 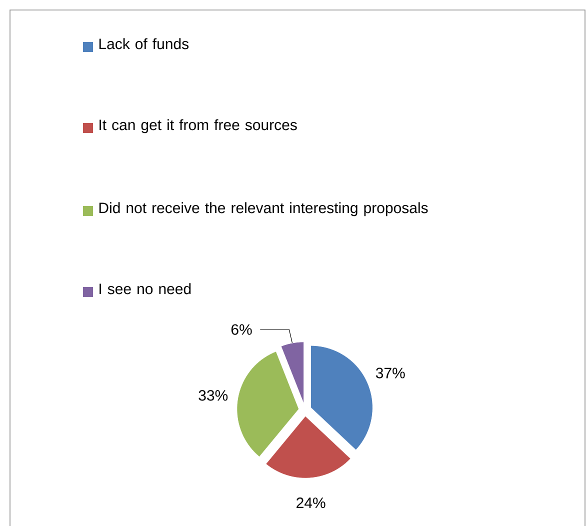 I want to click on data-label: 6%, so click(x=241, y=329).